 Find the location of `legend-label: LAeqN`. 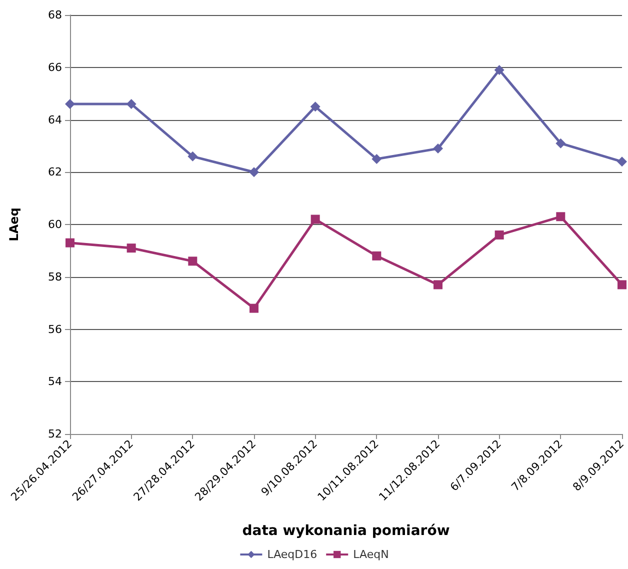

legend-label: LAeqN is located at coordinates (371, 554).